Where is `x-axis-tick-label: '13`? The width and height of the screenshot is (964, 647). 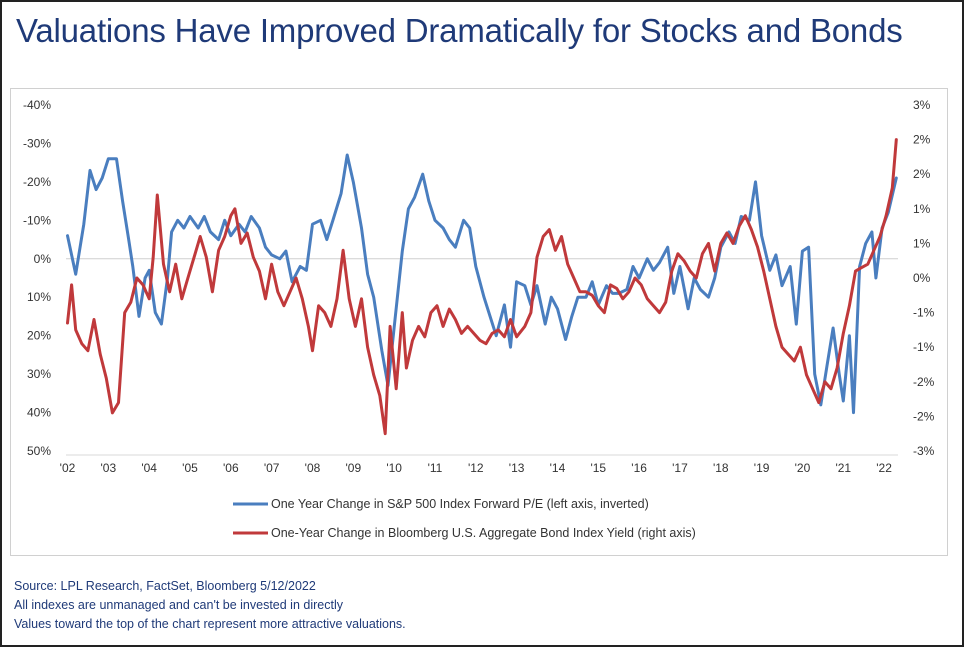 x-axis-tick-label: '13 is located at coordinates (517, 468).